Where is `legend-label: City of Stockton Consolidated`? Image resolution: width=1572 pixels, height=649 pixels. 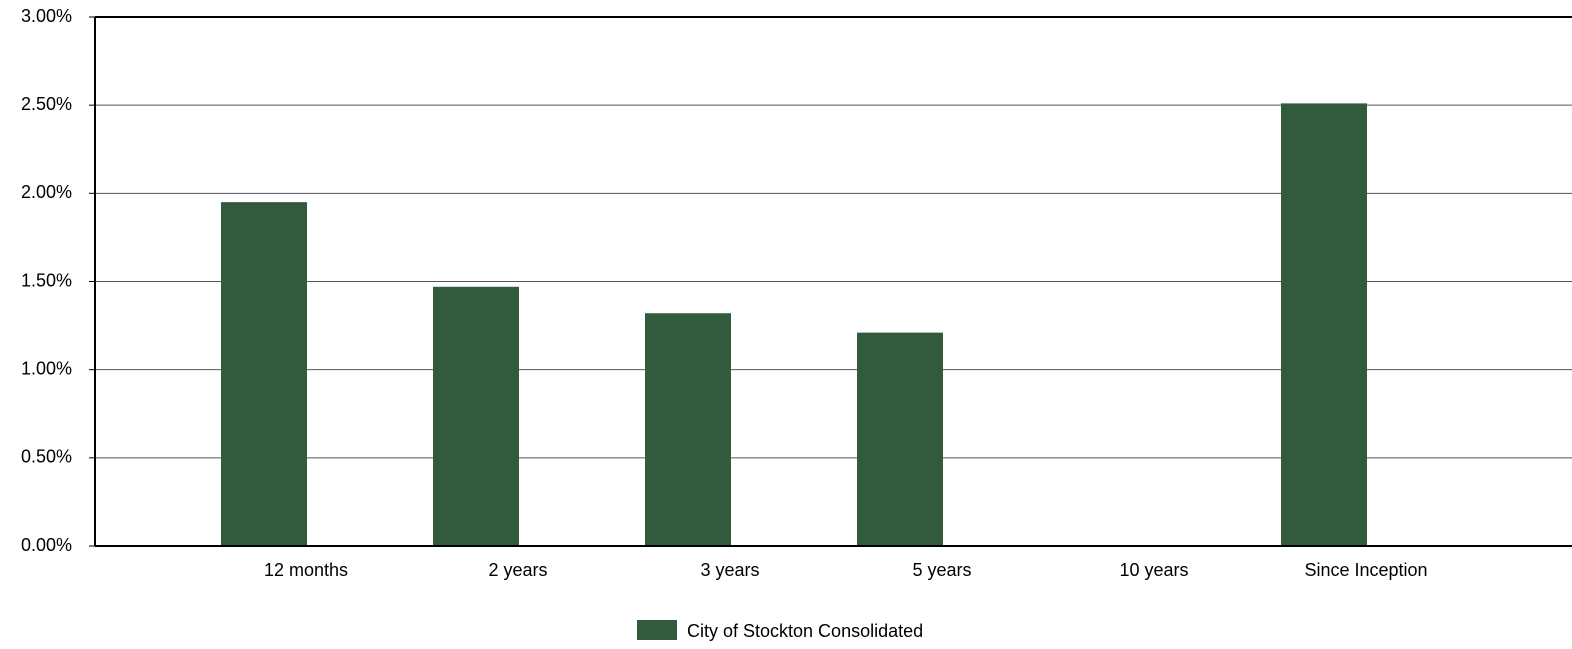
legend-label: City of Stockton Consolidated is located at coordinates (805, 631).